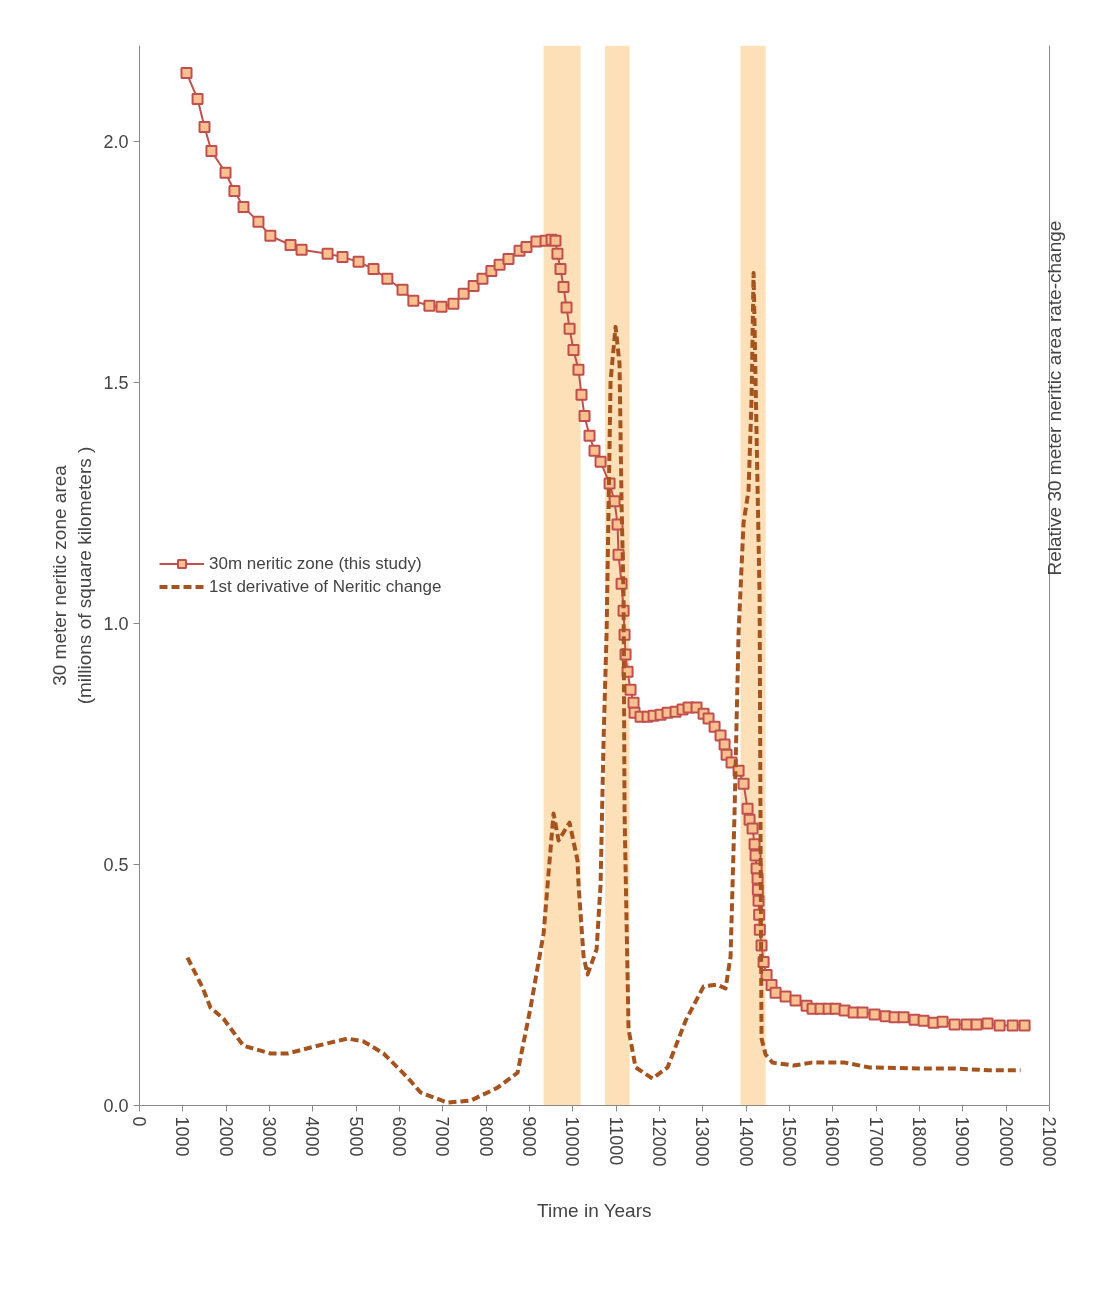  Describe the element at coordinates (702, 1141) in the screenshot. I see `x-tick-label: 13000` at that location.